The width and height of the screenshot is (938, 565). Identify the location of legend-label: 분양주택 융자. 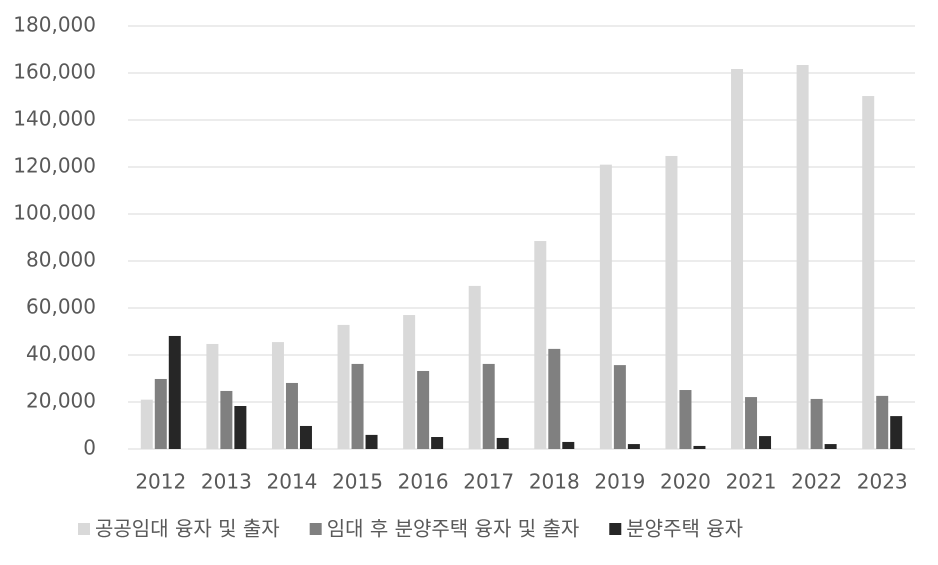
(684, 529).